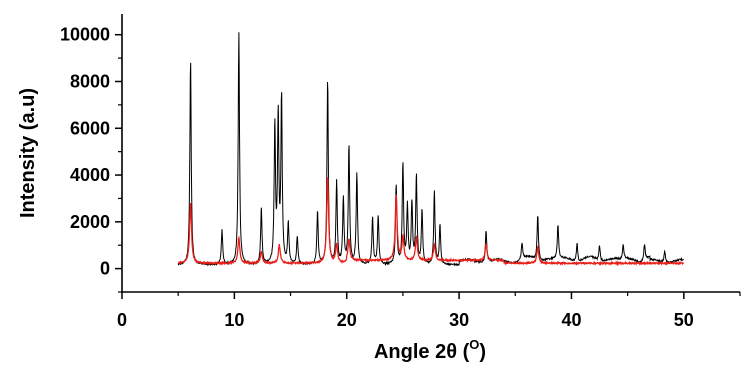  What do you see at coordinates (234, 320) in the screenshot?
I see `x-tick-label: 10` at bounding box center [234, 320].